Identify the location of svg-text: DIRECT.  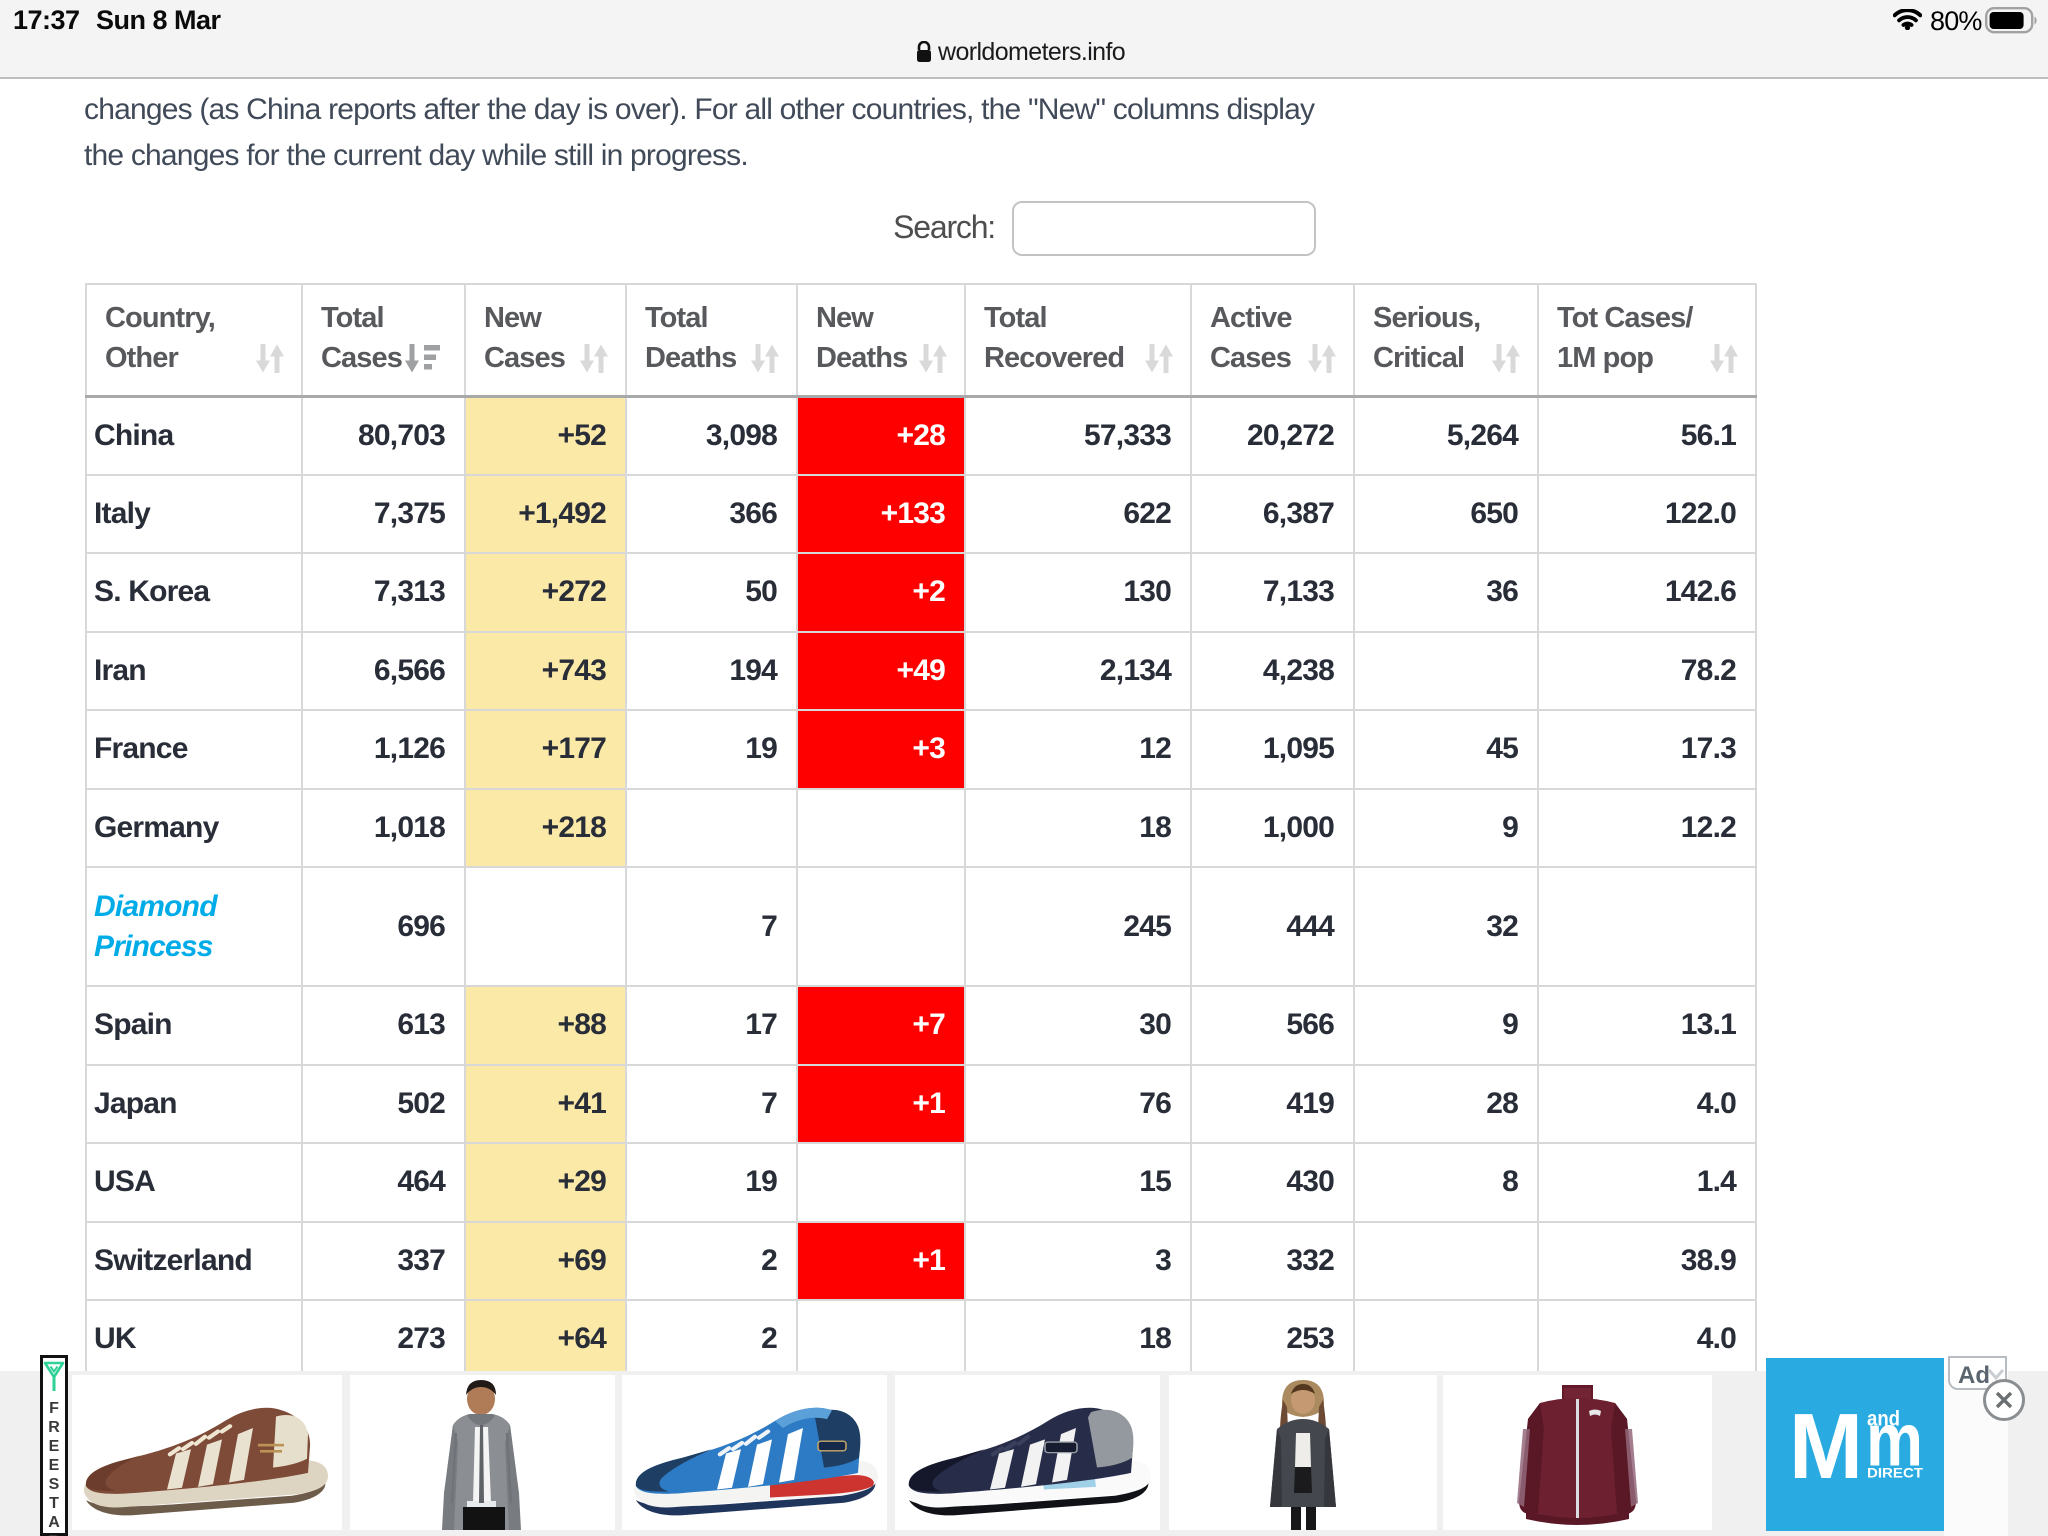
(1895, 1473).